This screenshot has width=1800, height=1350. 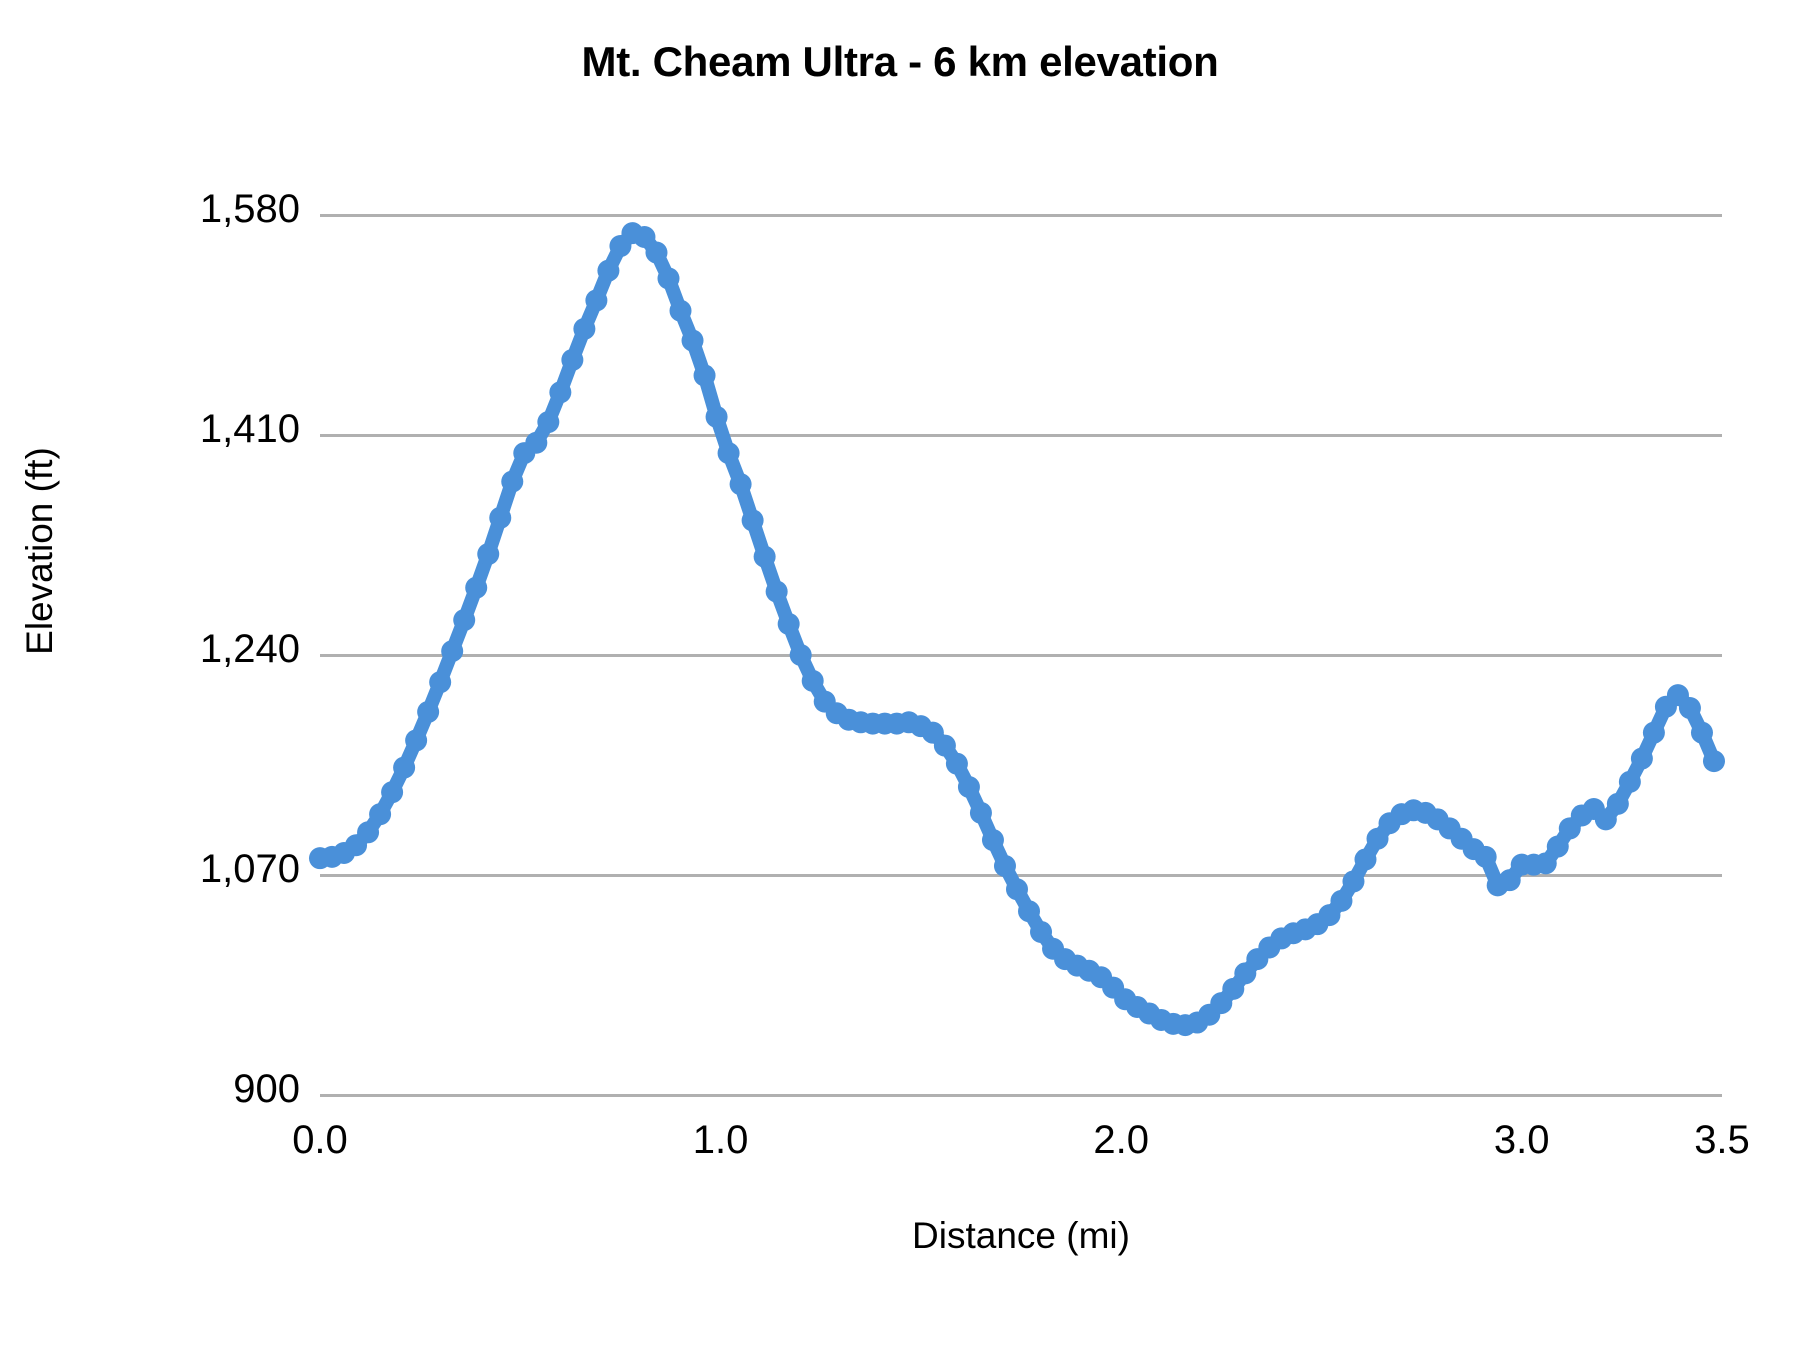 I want to click on y-tick-label: 1,410, so click(x=249, y=429).